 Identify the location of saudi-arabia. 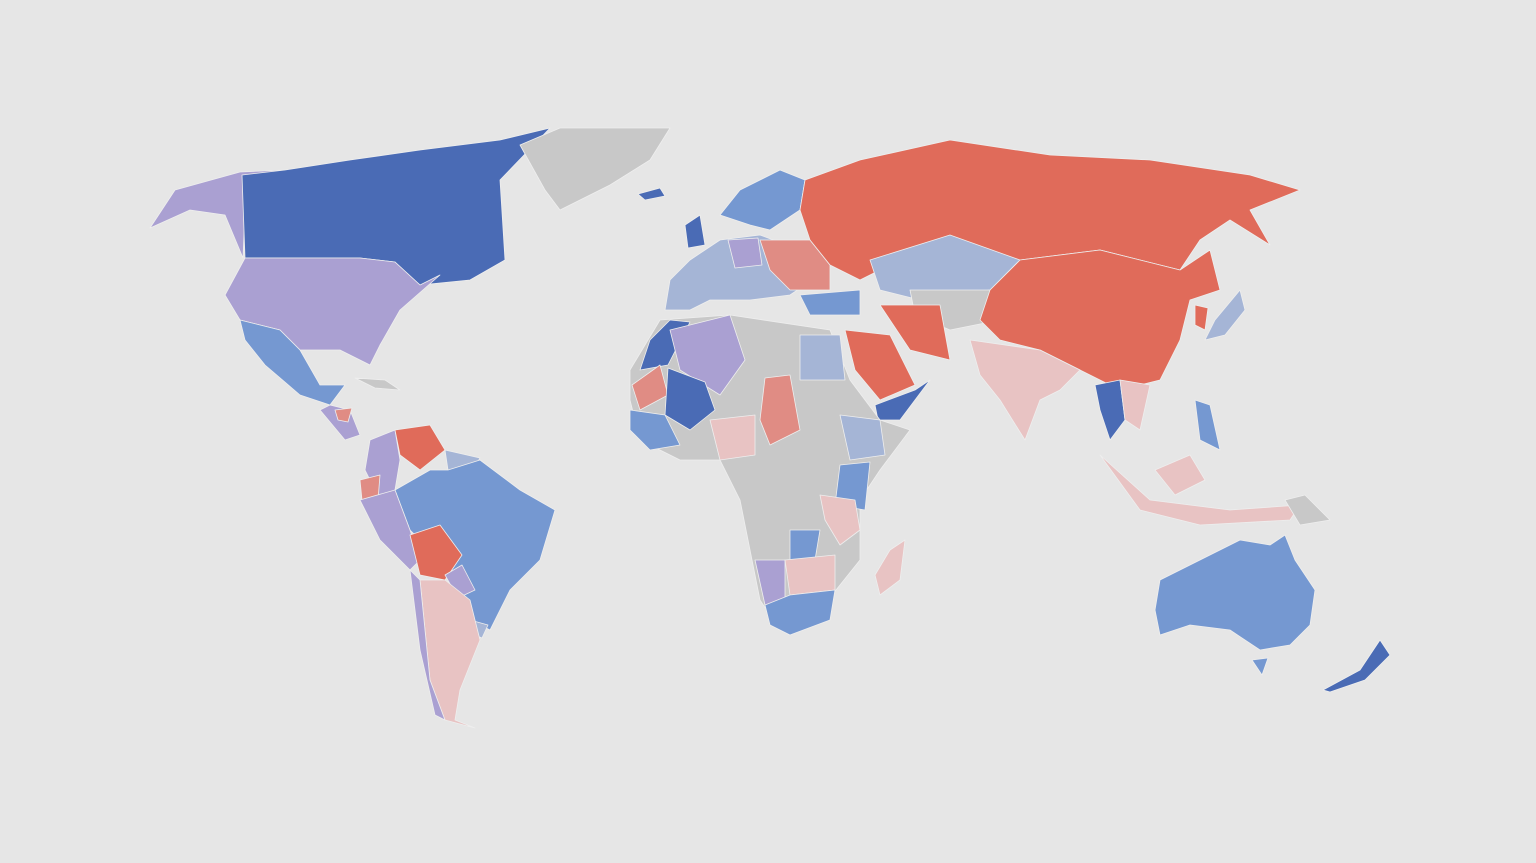
(880, 365).